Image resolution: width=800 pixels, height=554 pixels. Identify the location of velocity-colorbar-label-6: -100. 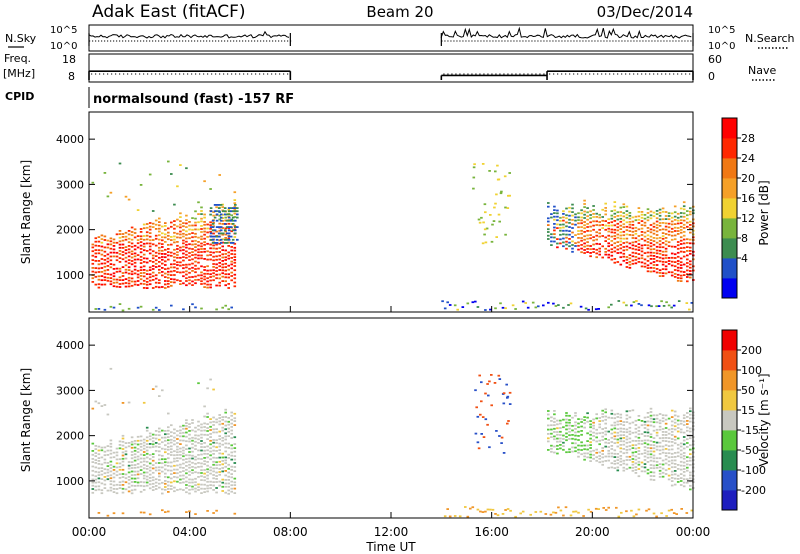
(753, 470).